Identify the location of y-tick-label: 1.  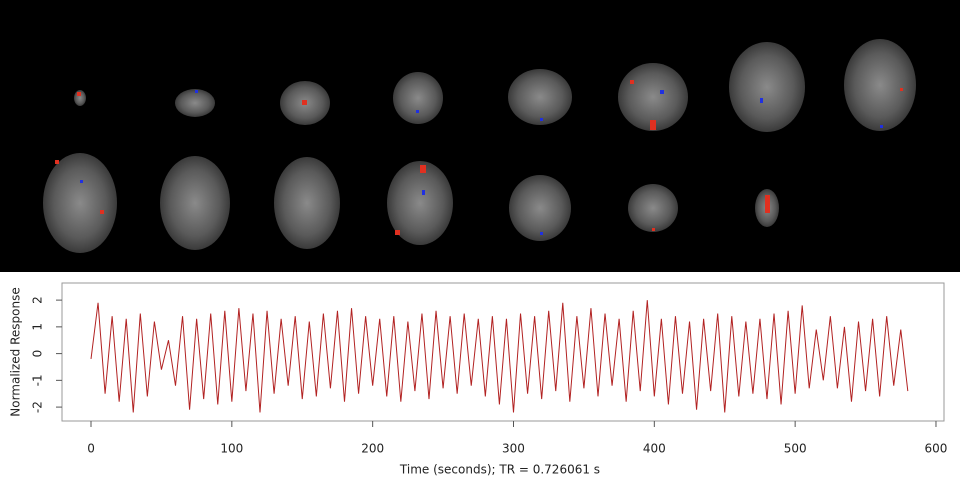
(38, 327).